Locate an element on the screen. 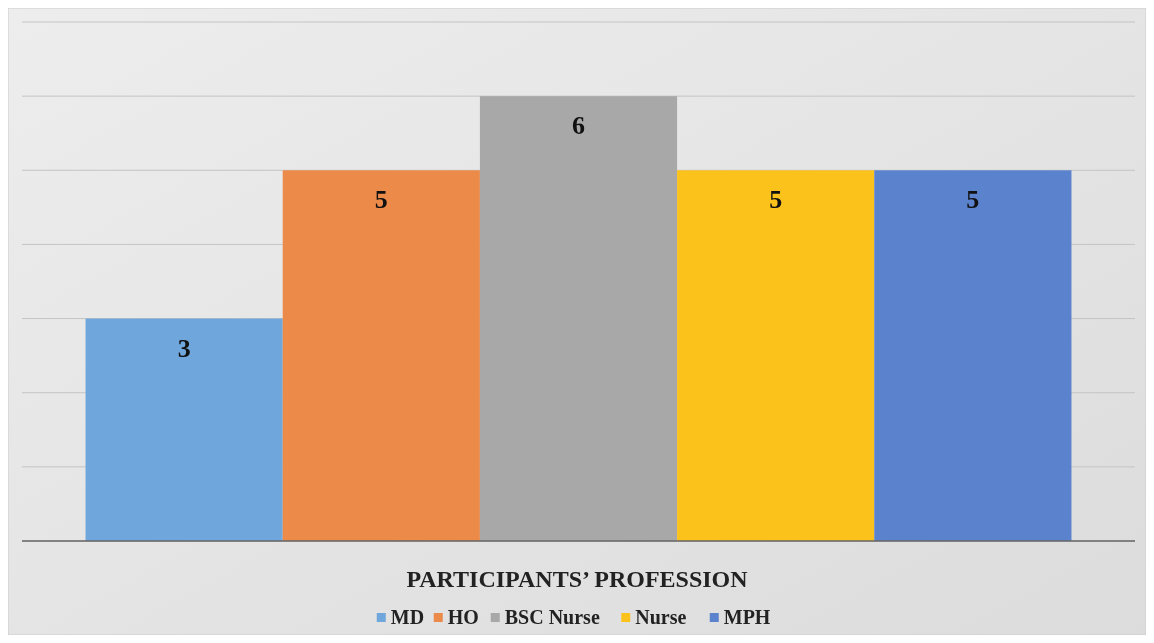  data-label: 3 is located at coordinates (184, 348).